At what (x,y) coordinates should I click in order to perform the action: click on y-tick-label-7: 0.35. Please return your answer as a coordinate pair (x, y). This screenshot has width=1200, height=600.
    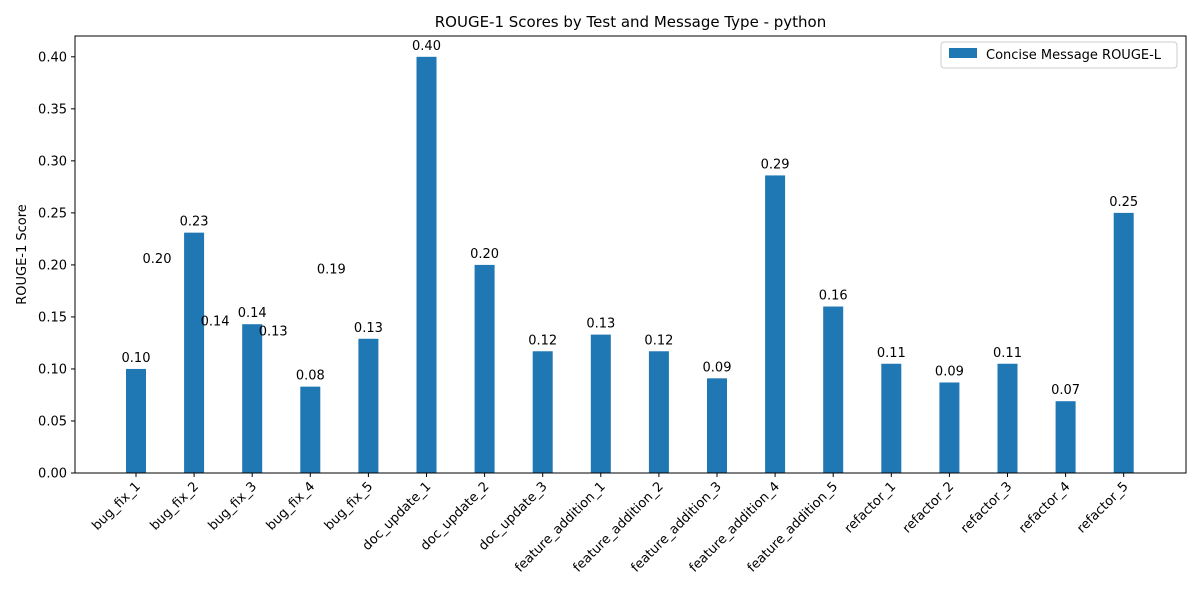
    Looking at the image, I should click on (52, 109).